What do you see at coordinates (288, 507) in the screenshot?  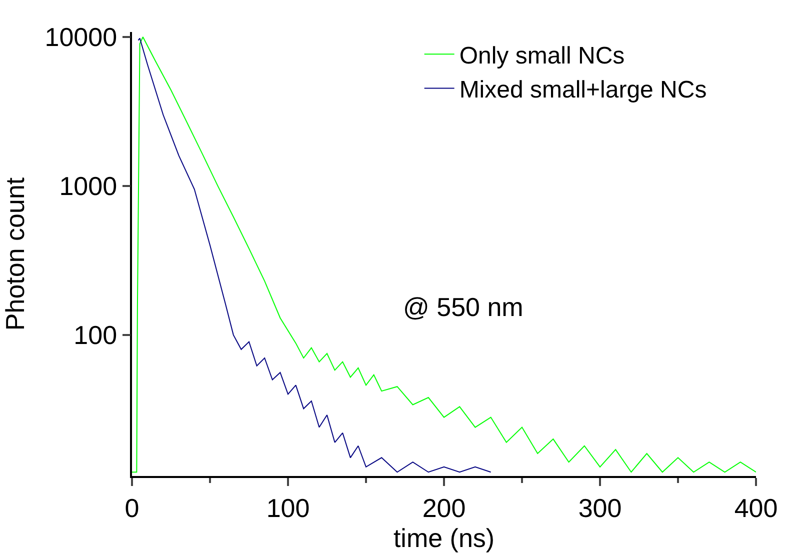 I see `x-tick-label: 100` at bounding box center [288, 507].